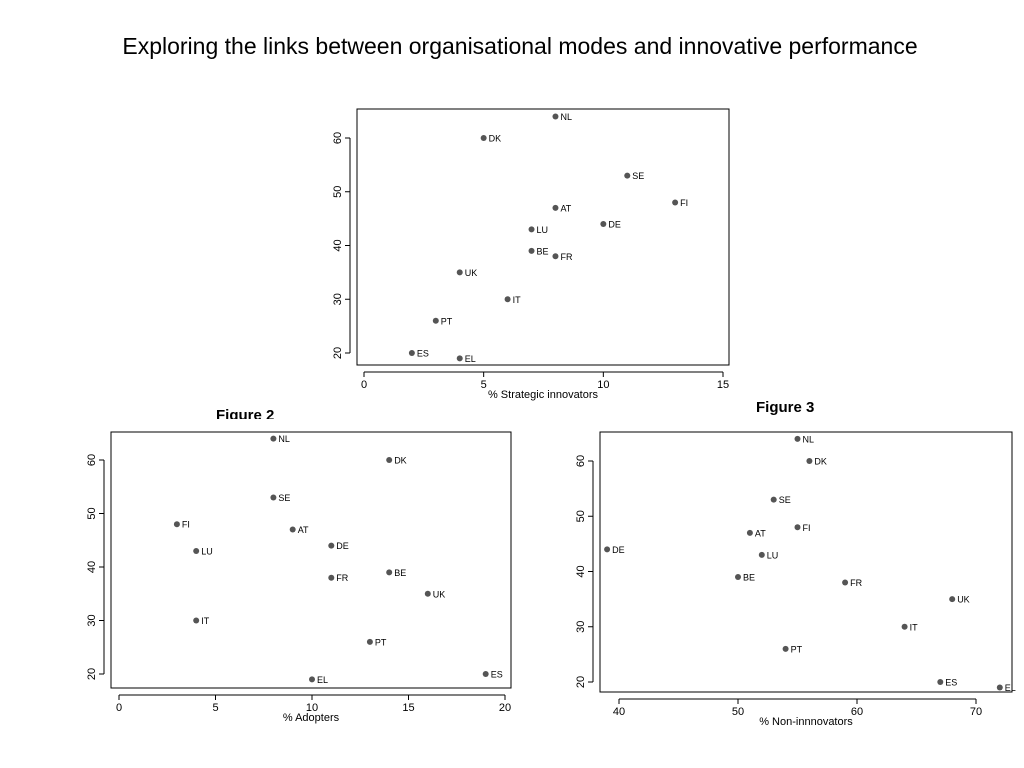 The image size is (1024, 768). Describe the element at coordinates (976, 712) in the screenshot. I see `x-tick-label: 70` at that location.